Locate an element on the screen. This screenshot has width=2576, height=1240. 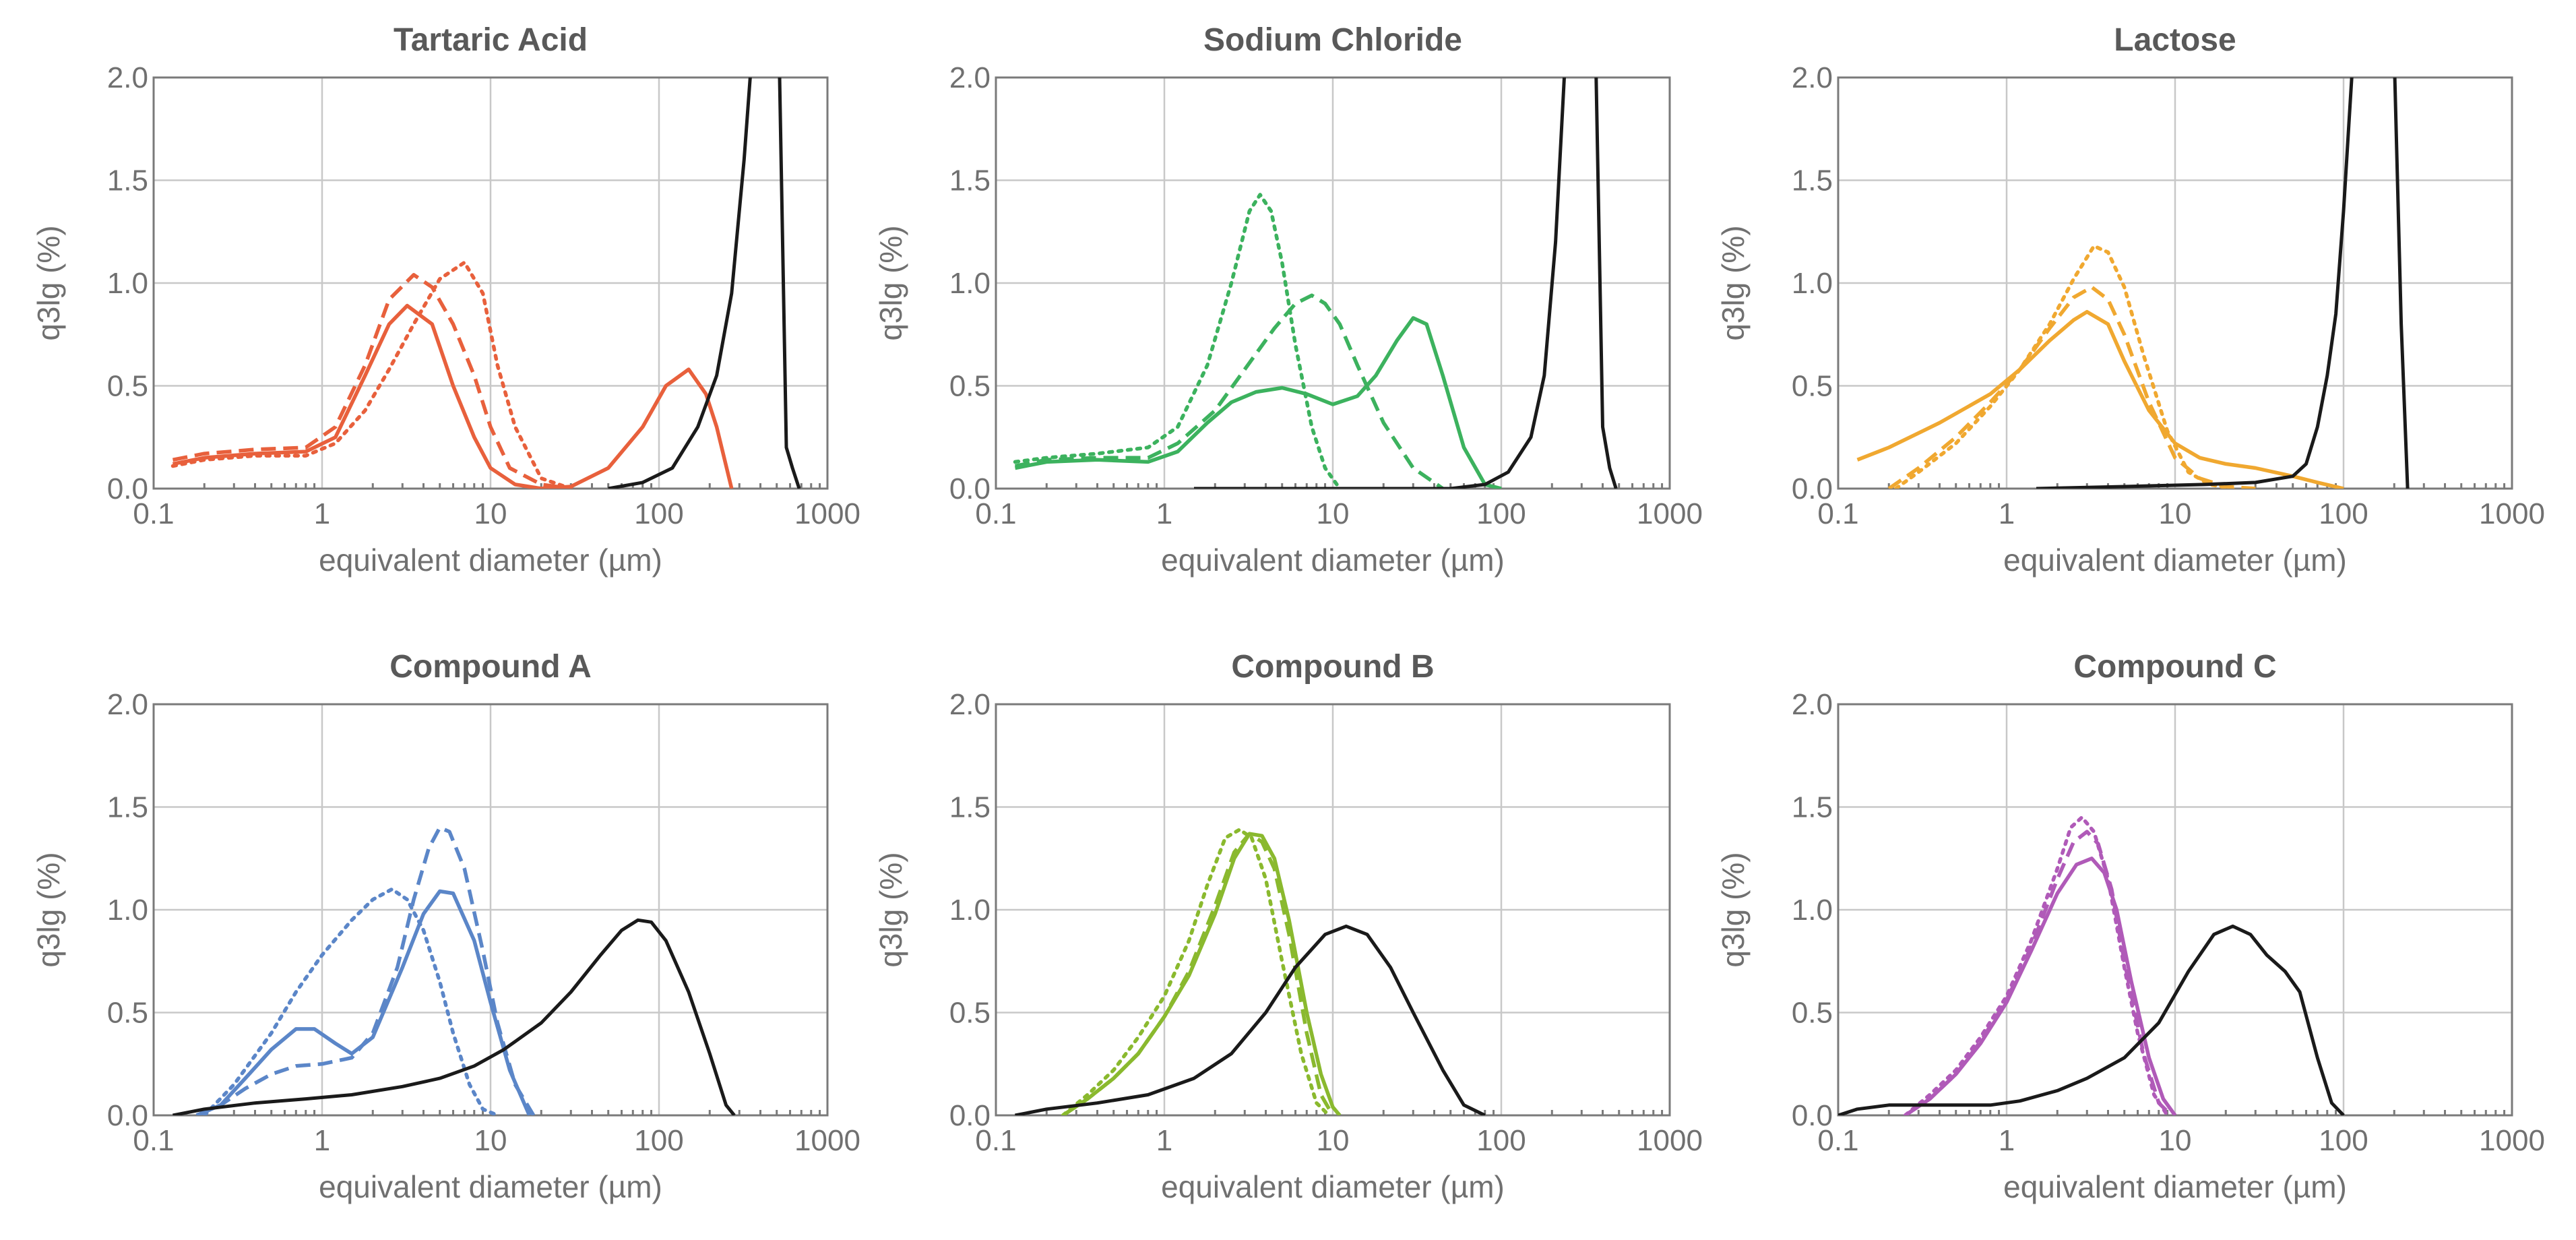
chart-title: Compound B is located at coordinates (1332, 667).